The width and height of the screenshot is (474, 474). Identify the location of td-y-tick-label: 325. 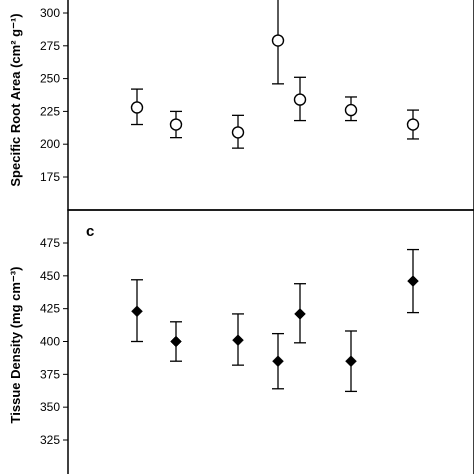
(50, 440).